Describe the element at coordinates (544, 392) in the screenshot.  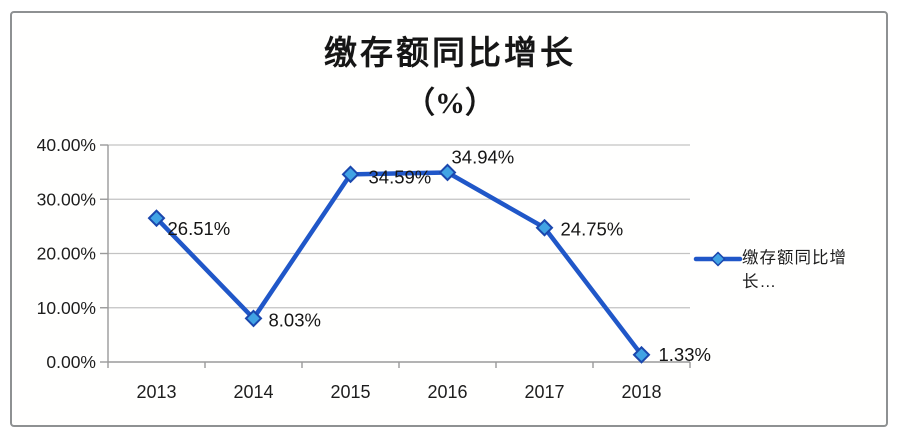
I see `x-tick-label: 2017` at that location.